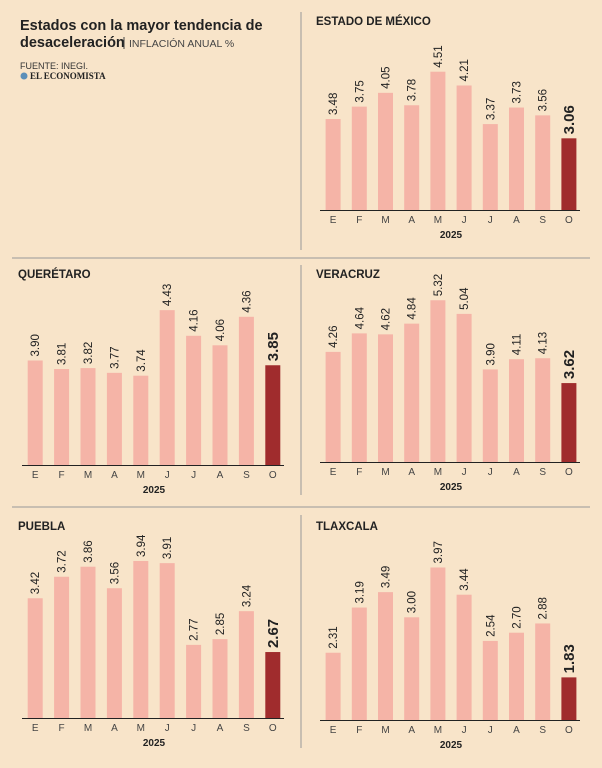 The image size is (602, 768). Describe the element at coordinates (142, 360) in the screenshot. I see `data-label: 3.74` at that location.